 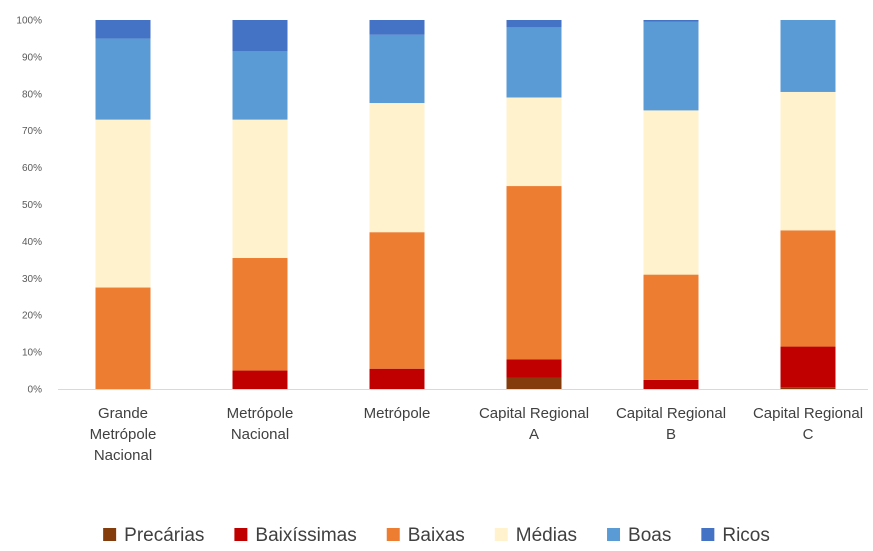 What do you see at coordinates (671, 434) in the screenshot?
I see `category-label-line: B` at bounding box center [671, 434].